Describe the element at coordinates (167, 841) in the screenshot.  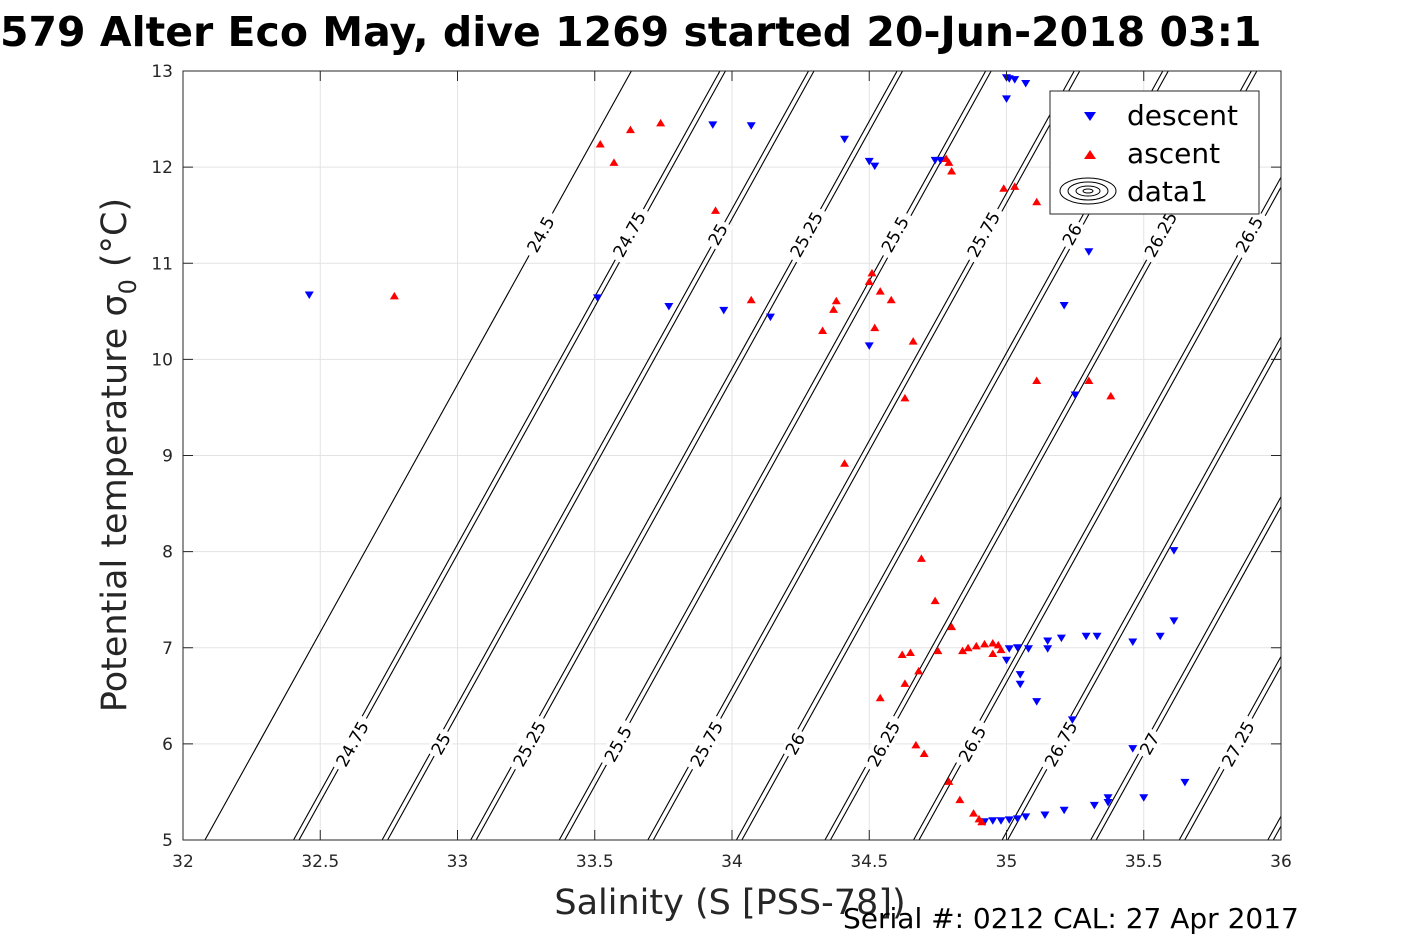
I see `y-tick-label: 5` at that location.